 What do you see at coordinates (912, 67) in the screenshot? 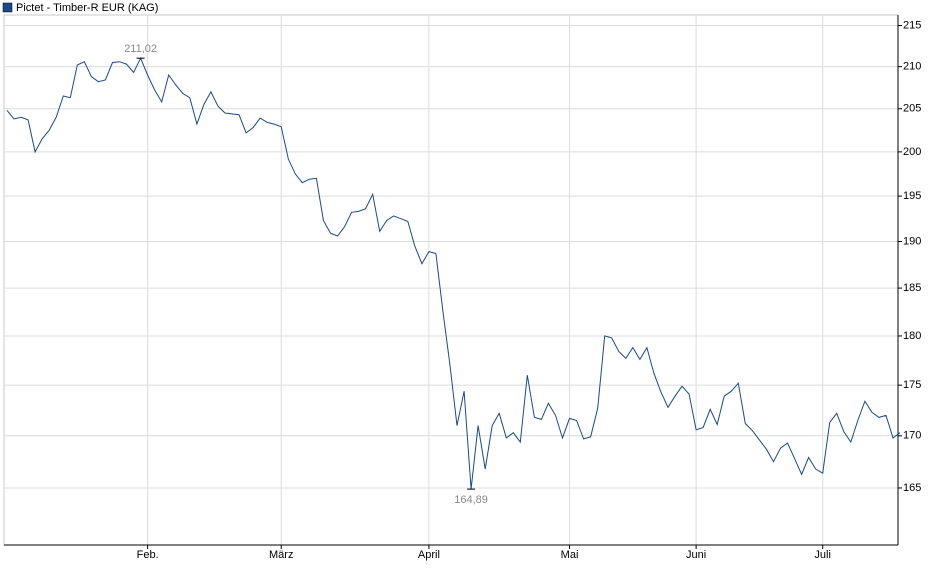
I see `y-tick-label: 210` at bounding box center [912, 67].